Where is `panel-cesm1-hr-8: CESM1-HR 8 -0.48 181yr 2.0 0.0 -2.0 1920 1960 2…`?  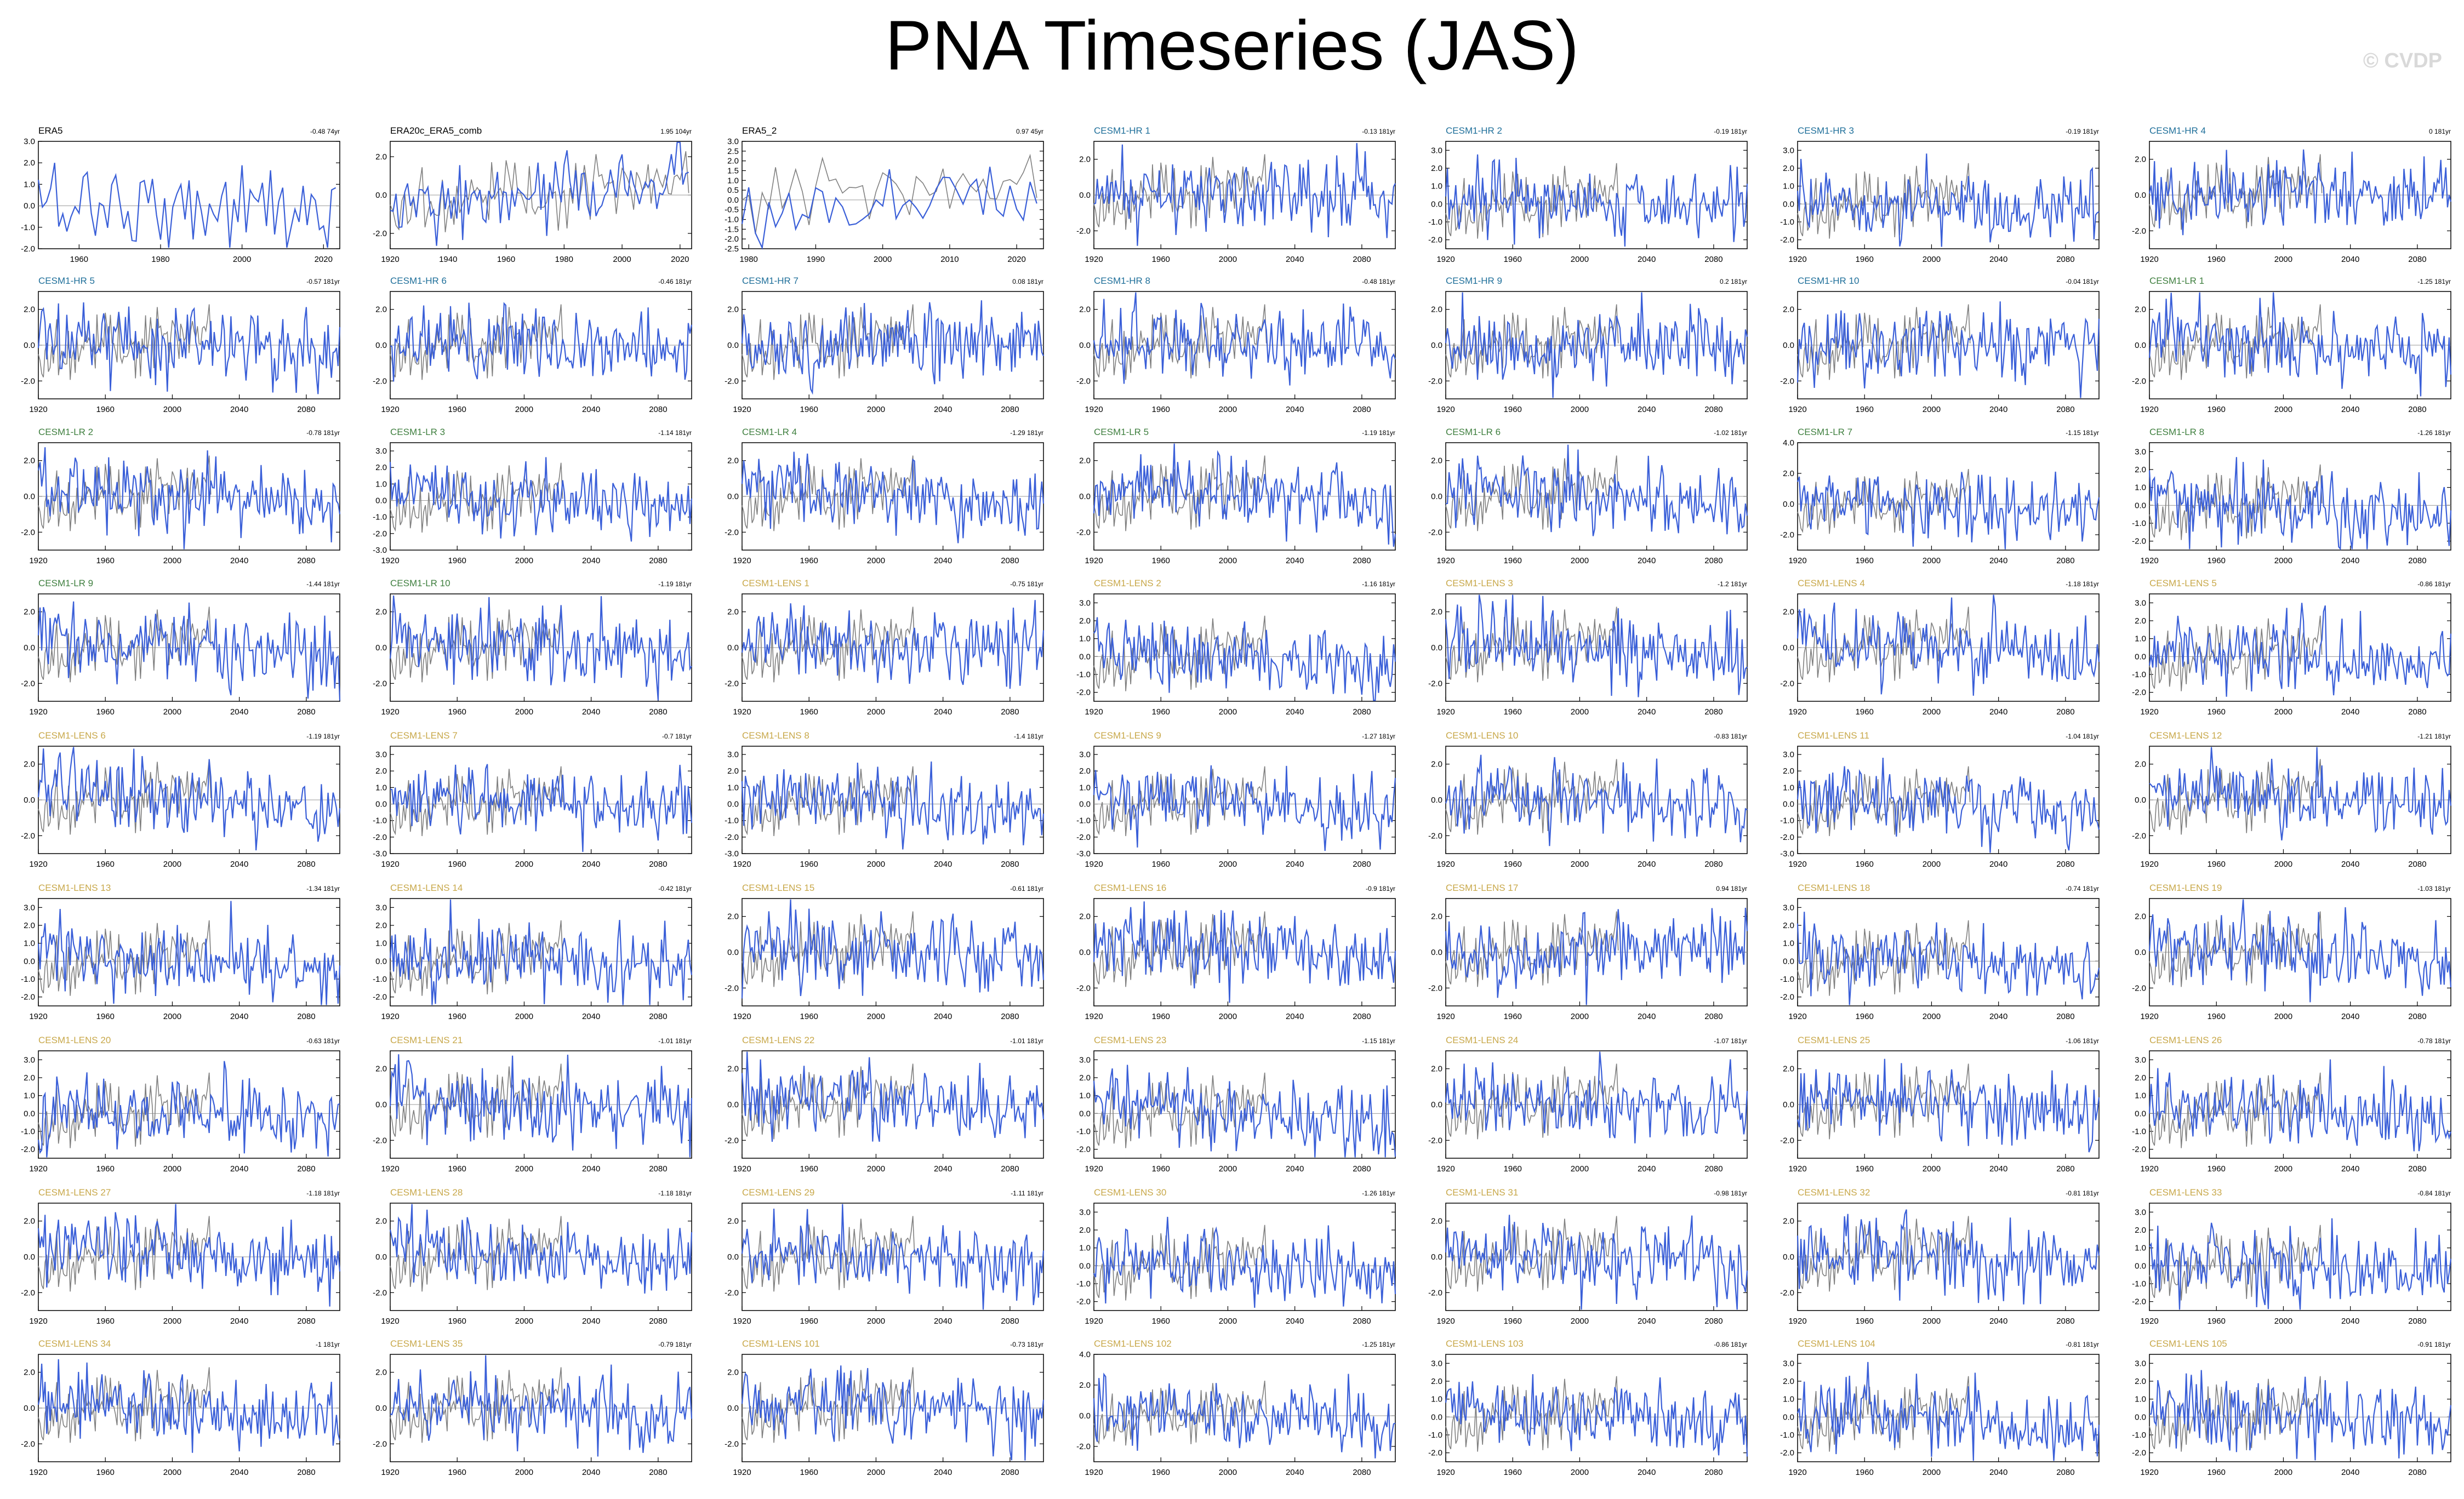
panel-cesm1-hr-8: CESM1-HR 8 -0.48 181yr 2.0 0.0 -2.0 1920 1960 2… is located at coordinates (1236, 345).